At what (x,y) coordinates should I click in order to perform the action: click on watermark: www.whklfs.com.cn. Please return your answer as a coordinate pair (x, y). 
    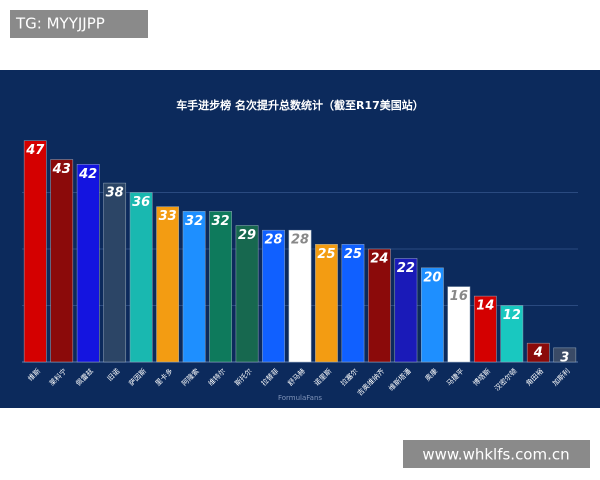
    Looking at the image, I should click on (495, 455).